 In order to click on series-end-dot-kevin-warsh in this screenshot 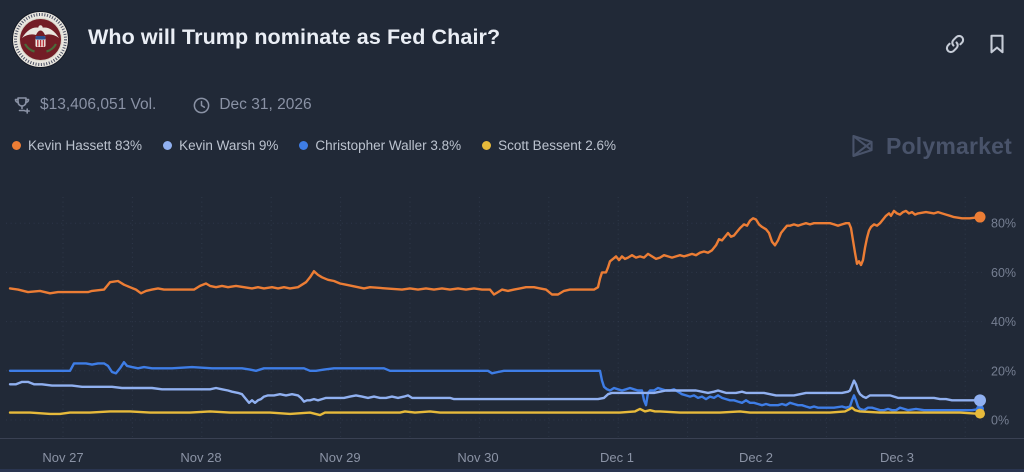, I will do `click(980, 400)`.